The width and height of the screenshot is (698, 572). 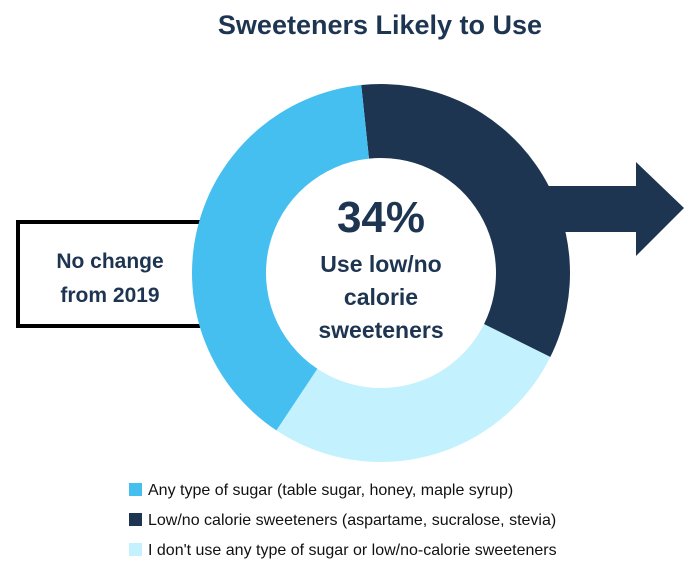 What do you see at coordinates (135, 489) in the screenshot?
I see `legend-swatch-sugar` at bounding box center [135, 489].